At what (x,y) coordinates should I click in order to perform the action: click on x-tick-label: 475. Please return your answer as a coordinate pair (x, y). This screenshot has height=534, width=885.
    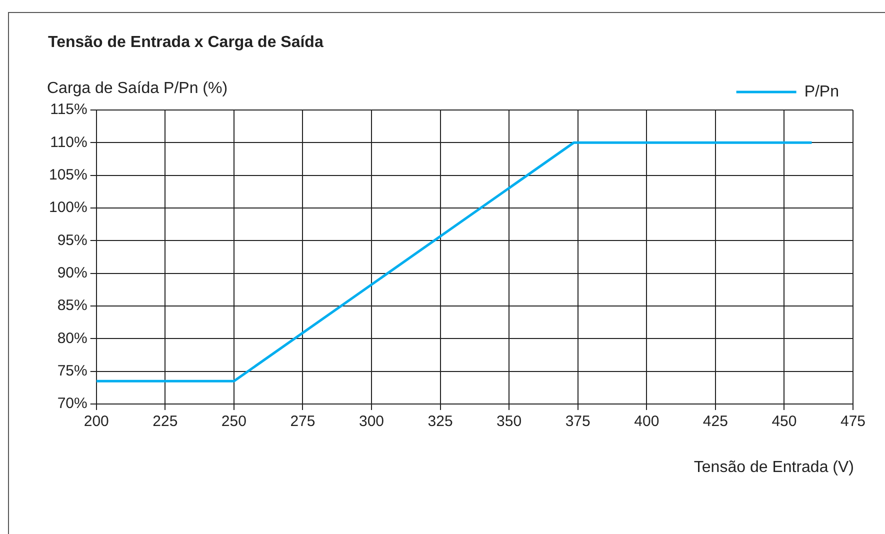
    Looking at the image, I should click on (853, 421).